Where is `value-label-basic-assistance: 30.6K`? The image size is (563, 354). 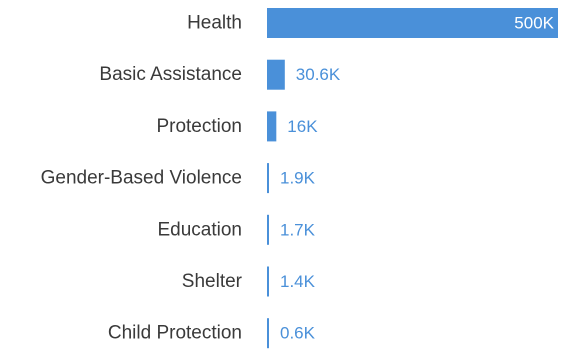
value-label-basic-assistance: 30.6K is located at coordinates (318, 74).